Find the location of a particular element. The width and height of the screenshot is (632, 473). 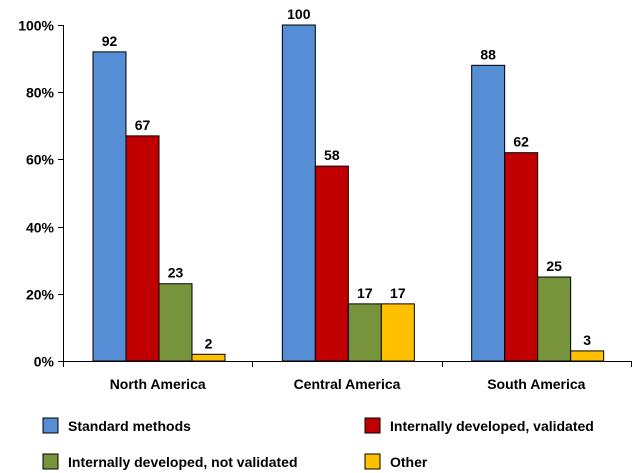

y-tick-label: 60% is located at coordinates (40, 160).